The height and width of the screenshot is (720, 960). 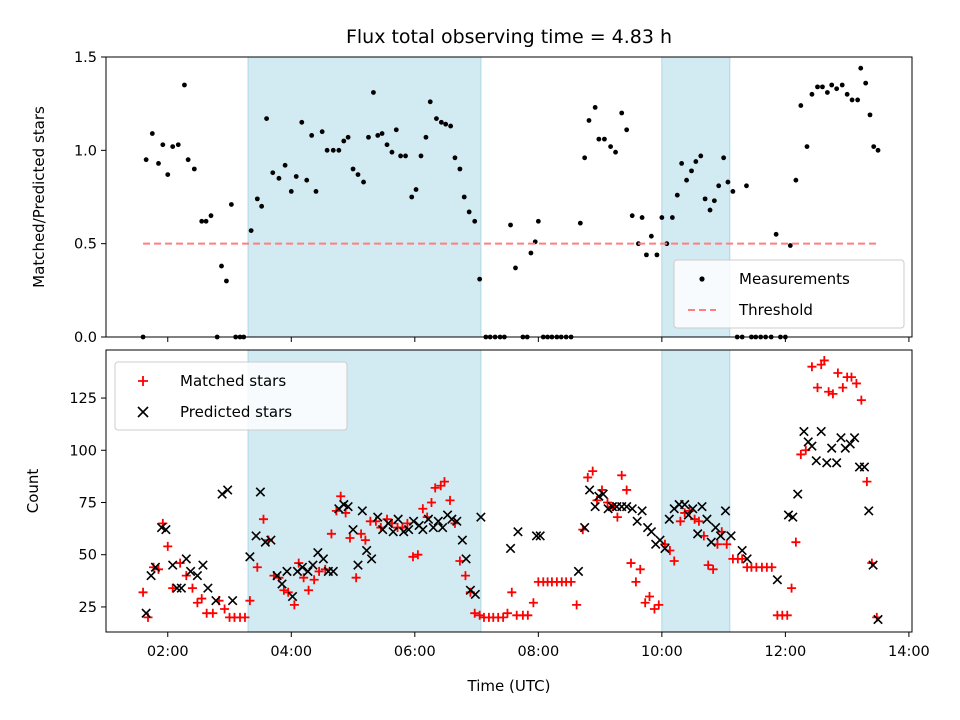 What do you see at coordinates (775, 310) in the screenshot?
I see `threshold-legend-label: Threshold` at bounding box center [775, 310].